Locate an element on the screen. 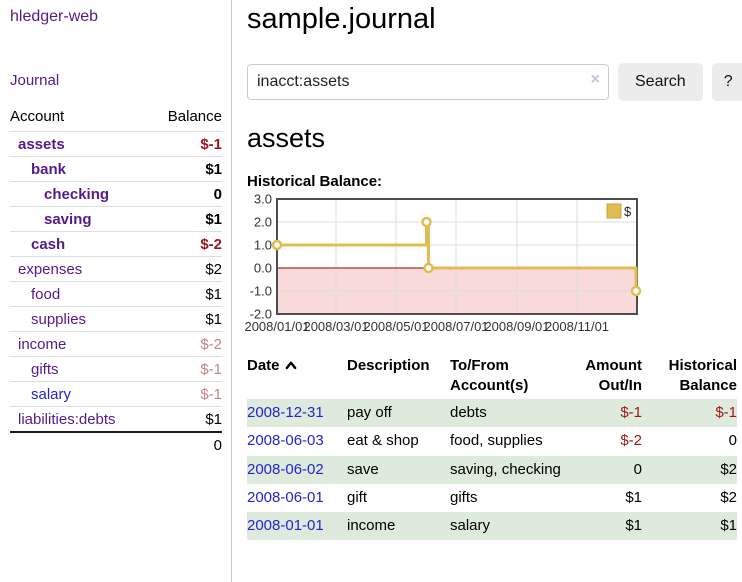 The height and width of the screenshot is (582, 742). search-input is located at coordinates (428, 82).